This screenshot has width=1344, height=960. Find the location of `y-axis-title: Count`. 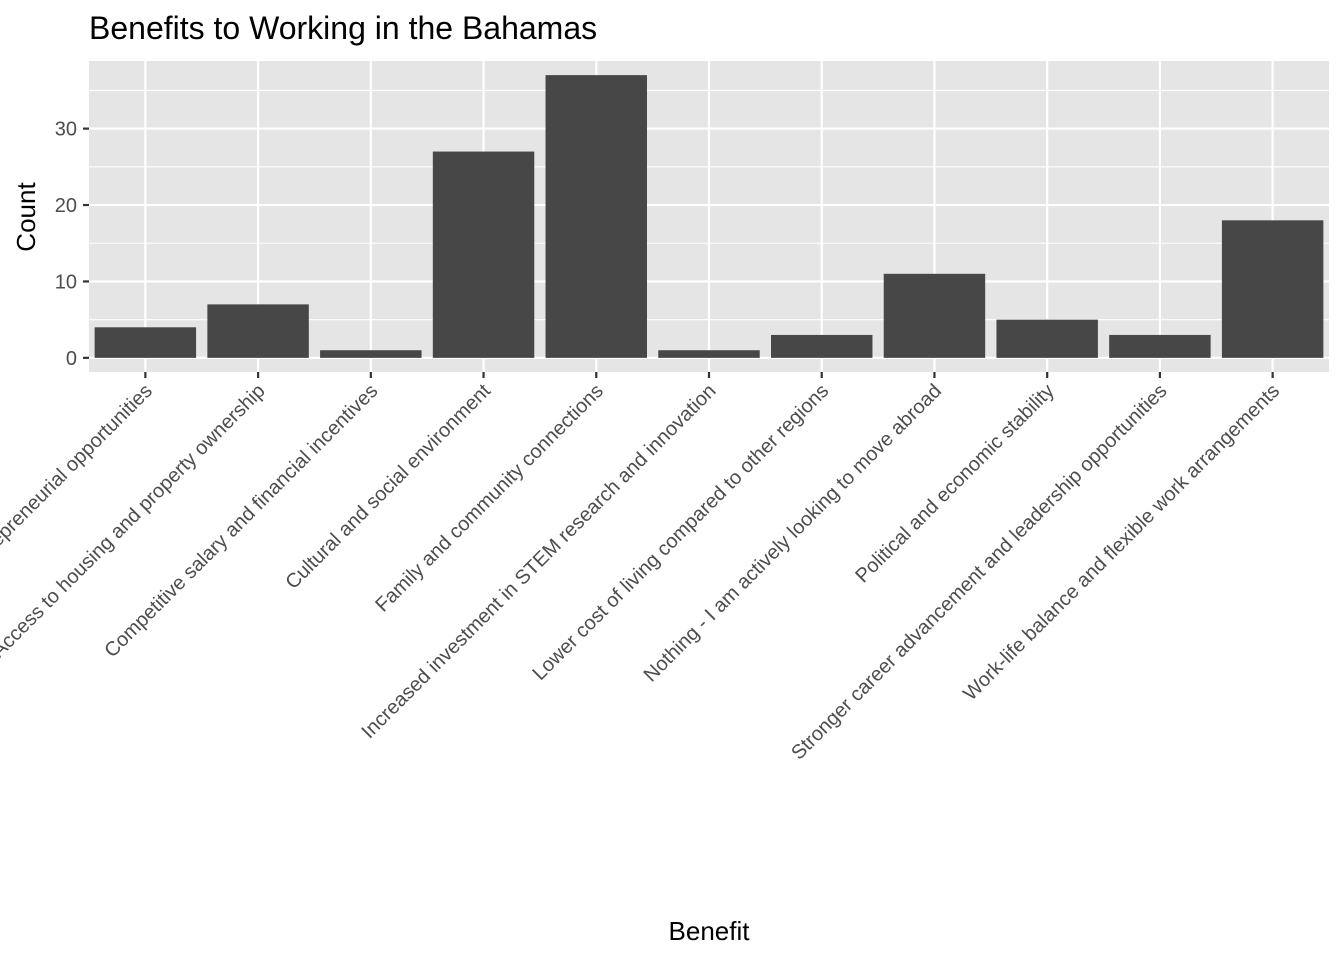

y-axis-title: Count is located at coordinates (26, 217).